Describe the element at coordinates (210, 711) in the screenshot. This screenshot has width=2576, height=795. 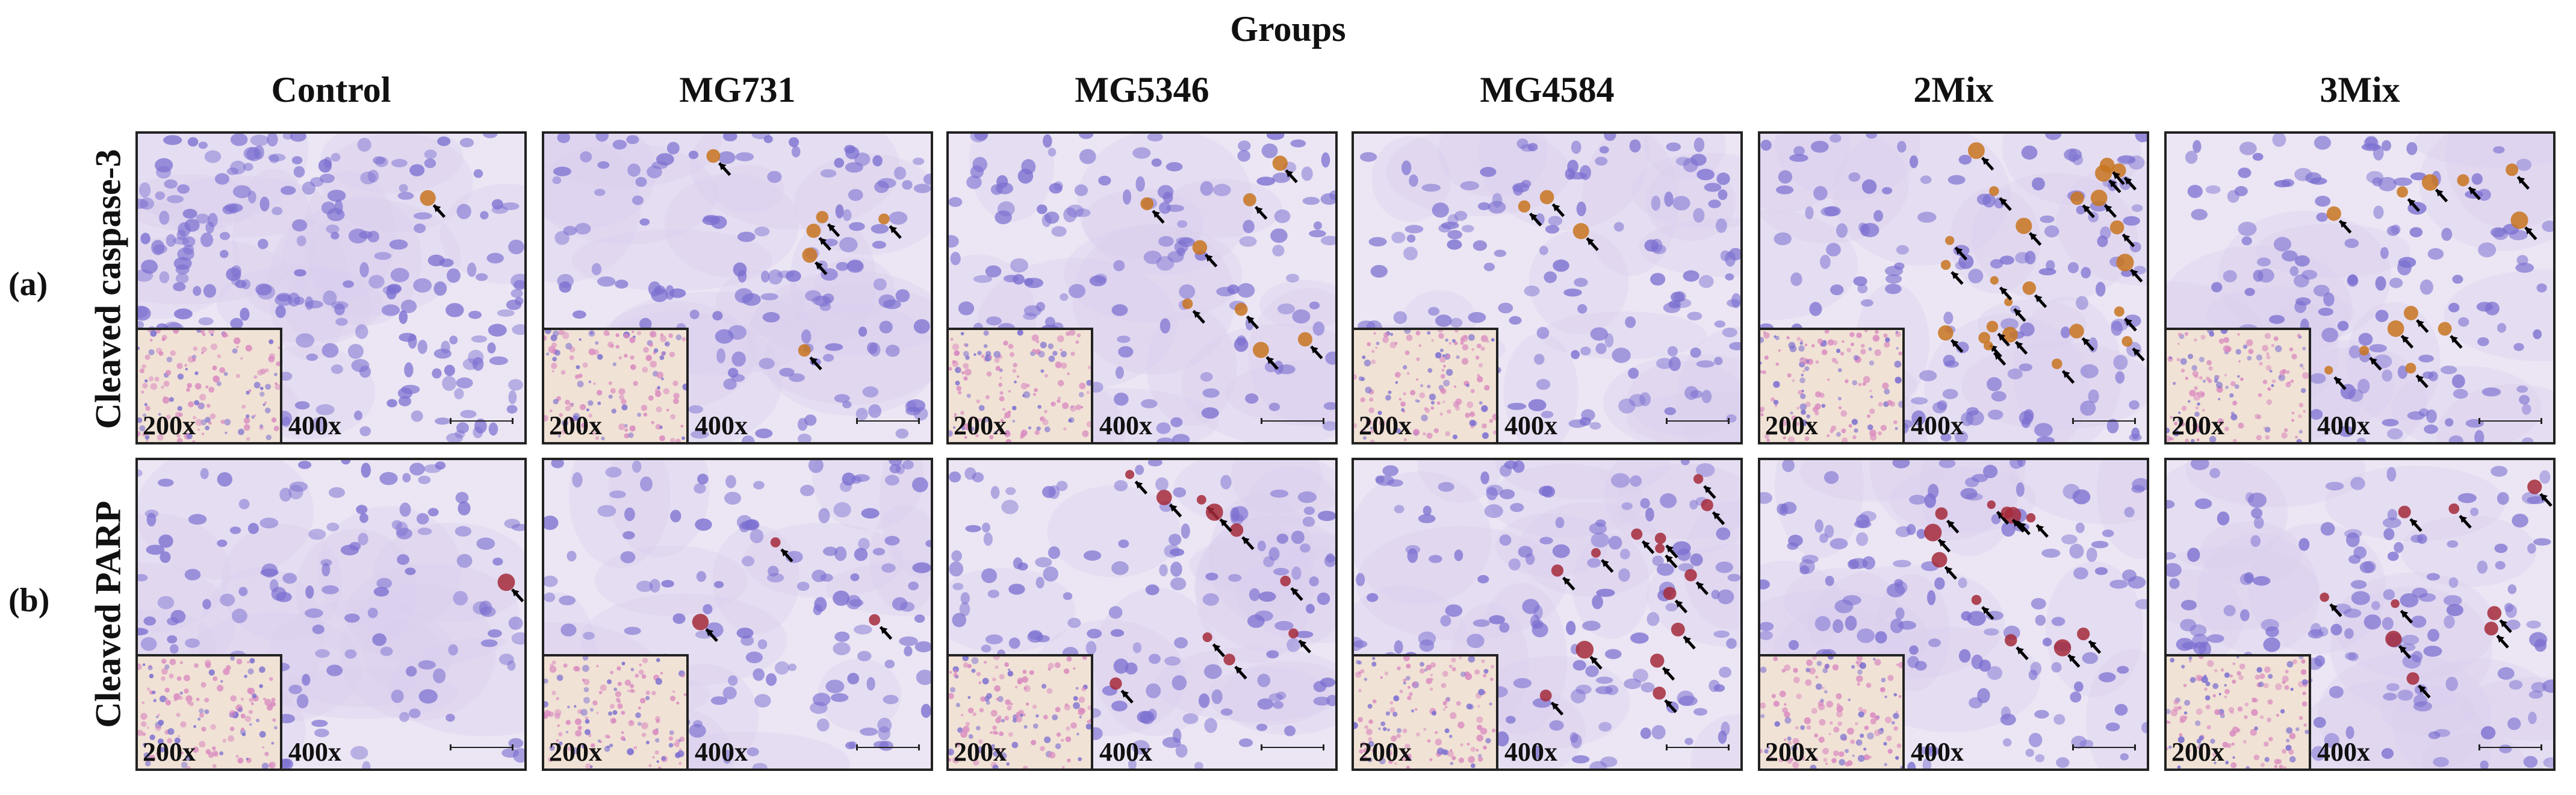
I see `inset-200x-parp-control: 200x` at that location.